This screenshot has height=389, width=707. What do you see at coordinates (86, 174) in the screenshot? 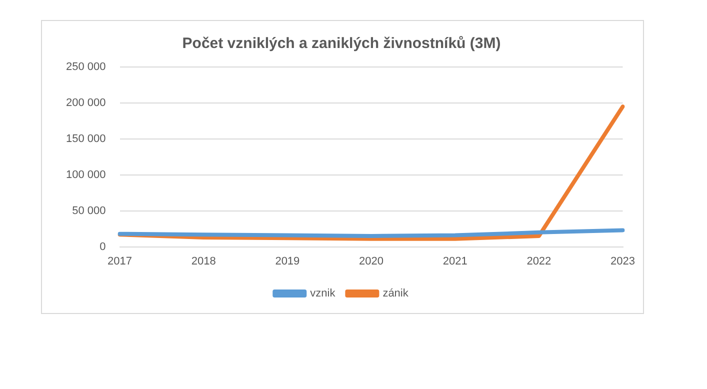
I see `y-tick-label: 100 000` at bounding box center [86, 174].